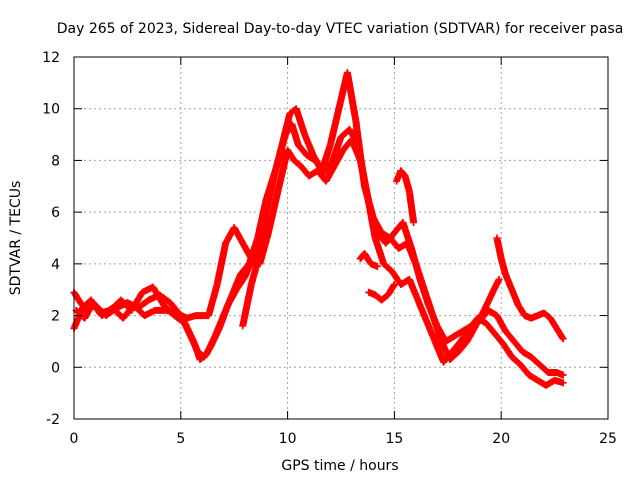  What do you see at coordinates (608, 439) in the screenshot?
I see `x-tick-label: 25` at bounding box center [608, 439].